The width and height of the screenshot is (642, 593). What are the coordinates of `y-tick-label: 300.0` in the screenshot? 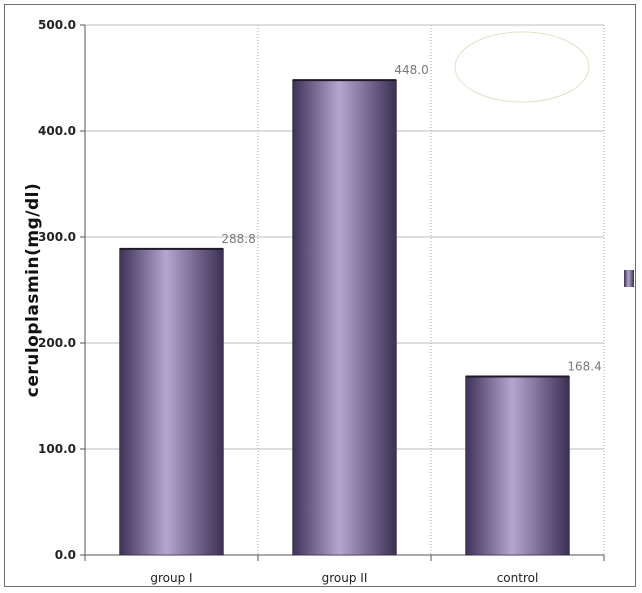 It's located at (57, 237).